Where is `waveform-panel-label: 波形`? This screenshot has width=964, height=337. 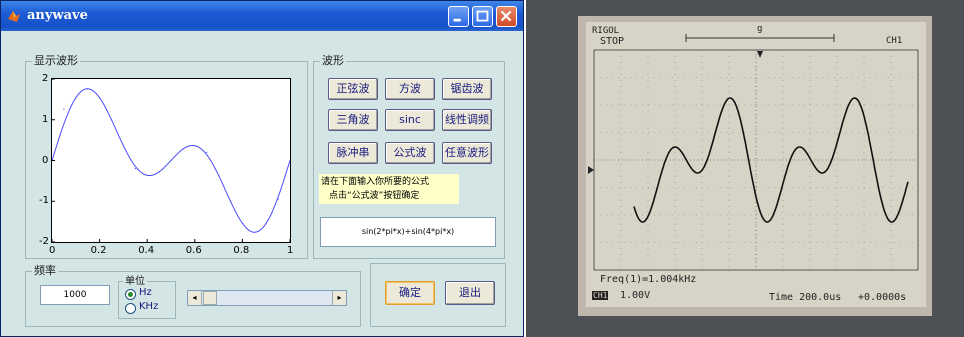 waveform-panel-label: 波形 is located at coordinates (333, 61).